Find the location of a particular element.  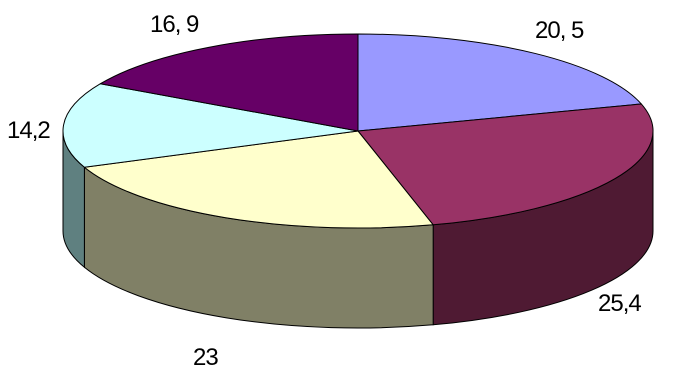

data-label-2: 23 is located at coordinates (205, 356).